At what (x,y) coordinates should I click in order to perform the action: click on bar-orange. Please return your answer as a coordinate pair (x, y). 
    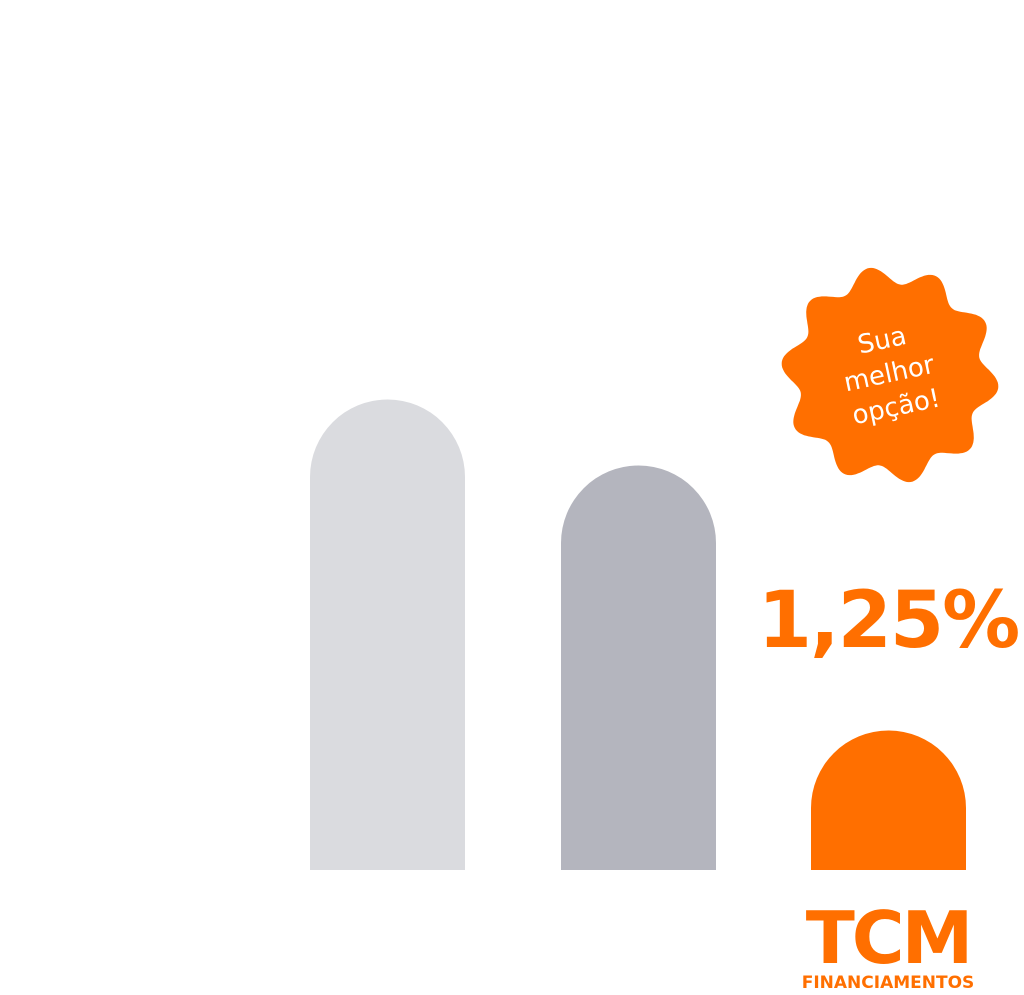
    Looking at the image, I should click on (888, 800).